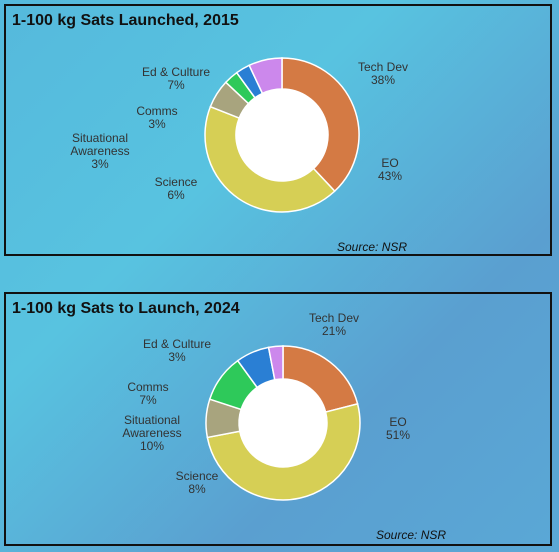 Image resolution: width=559 pixels, height=552 pixels. I want to click on slice-label-science: Science 8%, so click(197, 482).